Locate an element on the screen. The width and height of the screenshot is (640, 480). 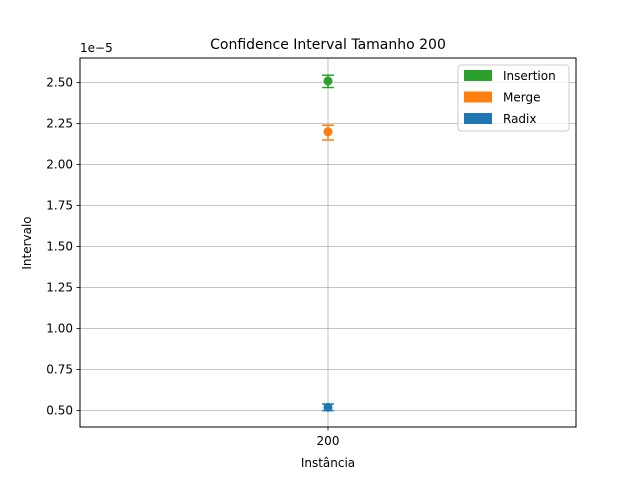
legend-label-insertion: Insertion is located at coordinates (529, 76).